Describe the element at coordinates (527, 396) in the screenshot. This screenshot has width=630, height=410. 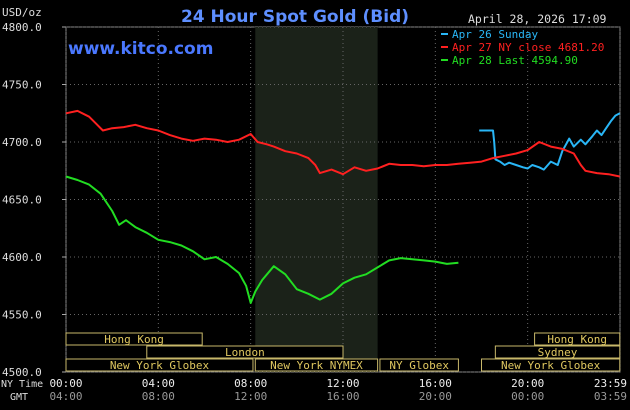
I see `gmt-tick: 00:00` at that location.